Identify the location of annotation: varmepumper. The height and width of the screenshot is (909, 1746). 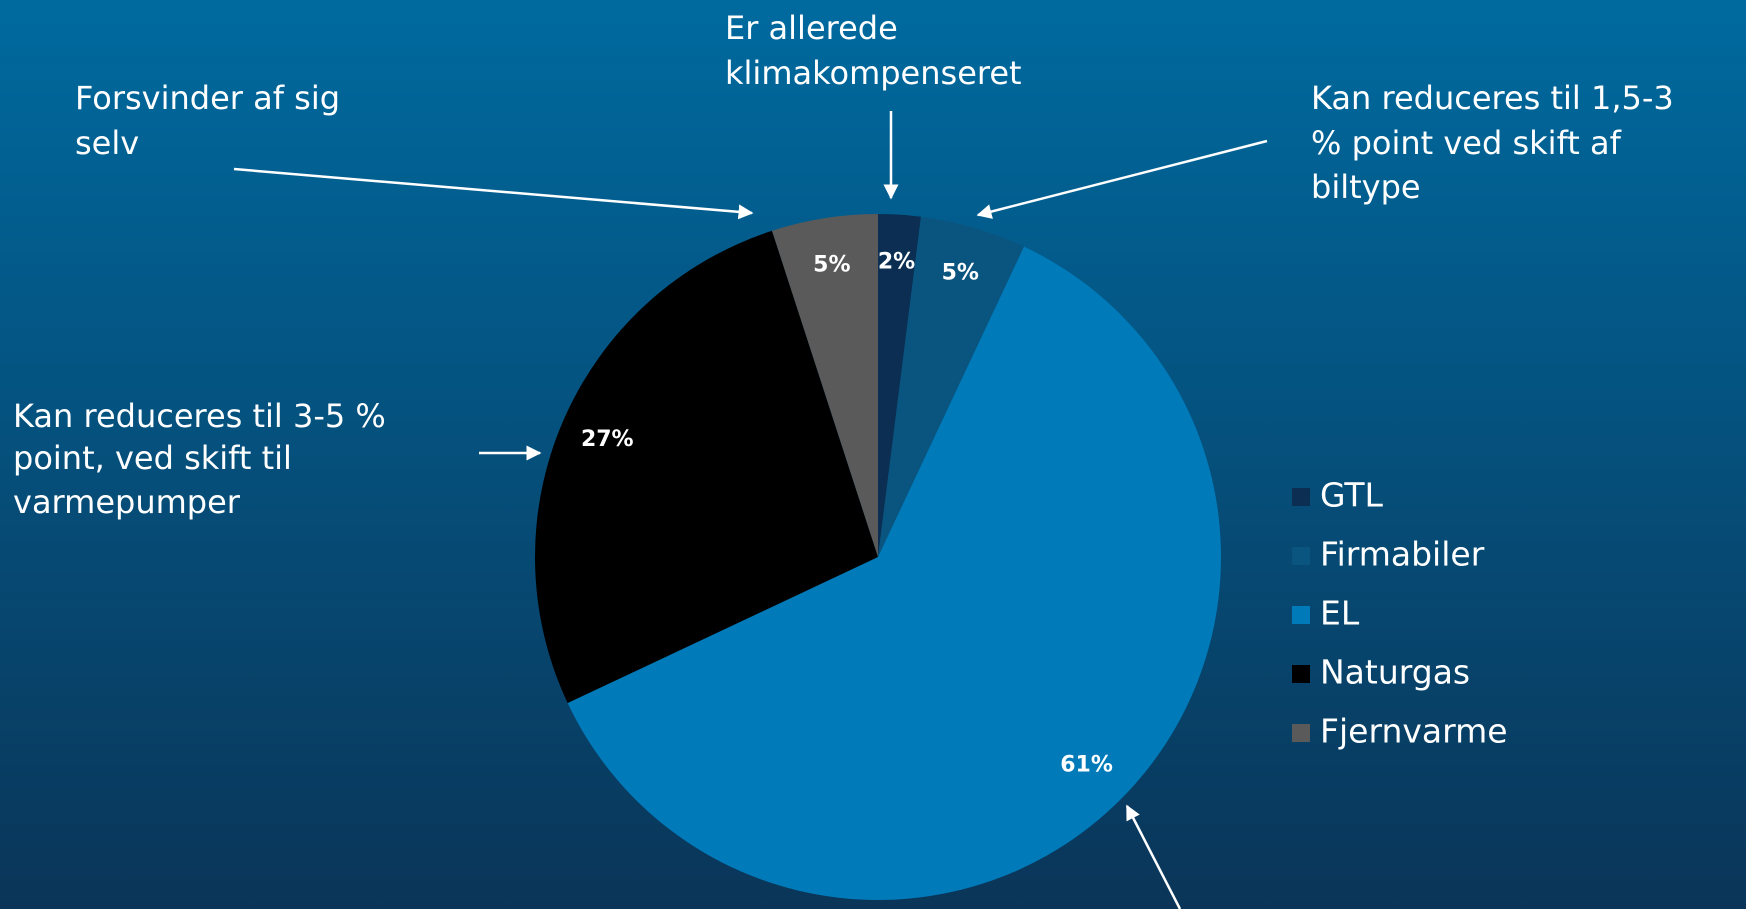
(127, 502).